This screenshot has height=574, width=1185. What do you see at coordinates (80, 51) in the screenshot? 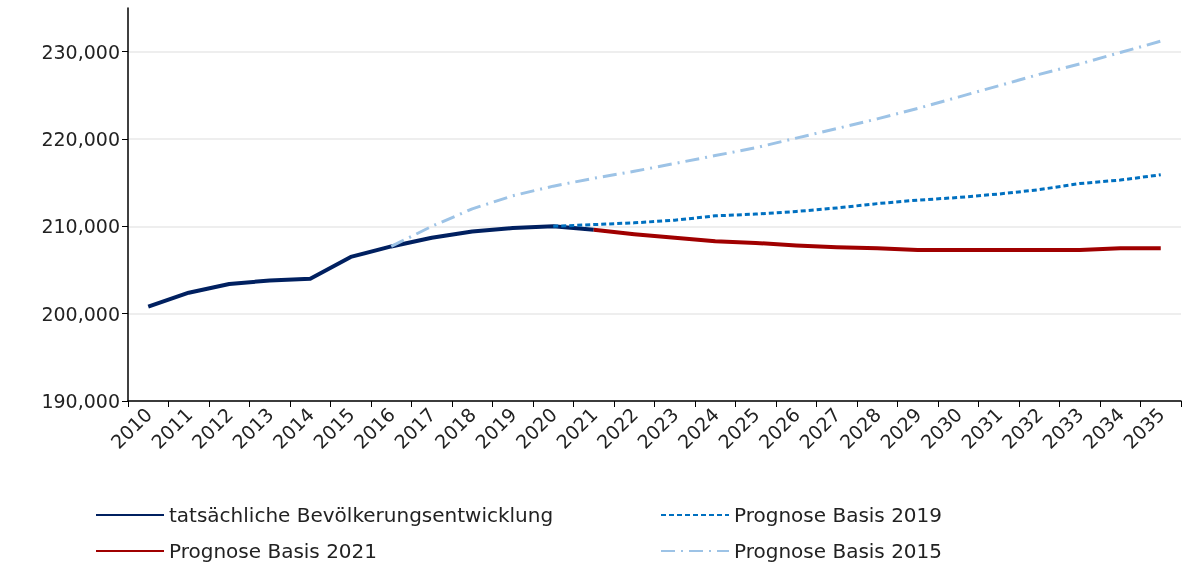
I see `y-tick-label: 230,000` at bounding box center [80, 51].